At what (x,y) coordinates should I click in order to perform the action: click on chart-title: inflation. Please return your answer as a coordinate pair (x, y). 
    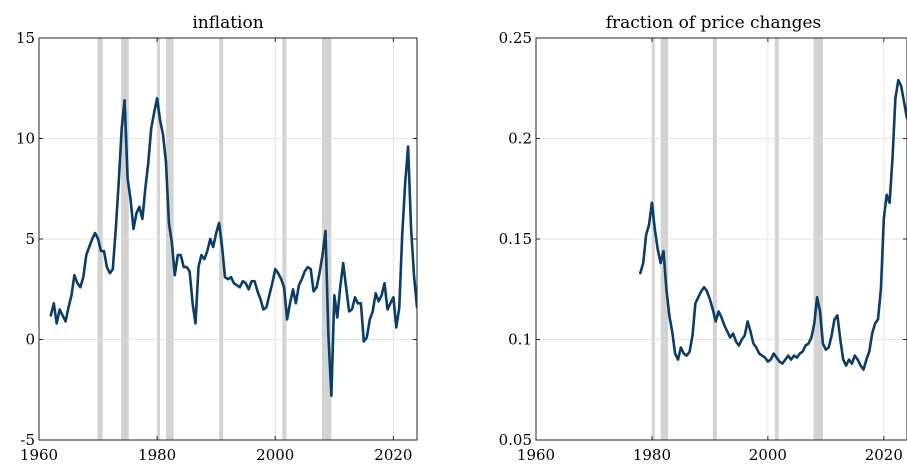
    Looking at the image, I should click on (227, 23).